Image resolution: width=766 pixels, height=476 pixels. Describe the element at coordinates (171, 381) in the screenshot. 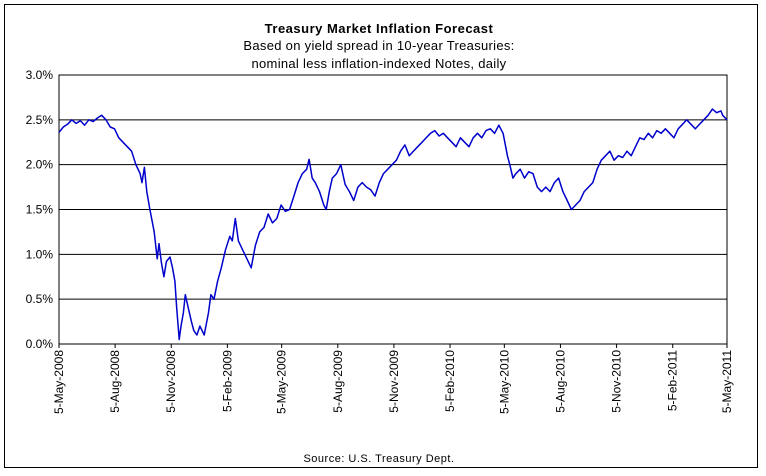

I see `x-tick-label: 5-Nov-2008` at that location.